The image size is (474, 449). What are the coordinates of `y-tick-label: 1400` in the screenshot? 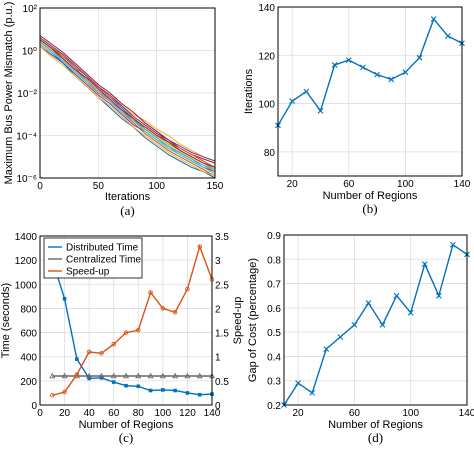 It's located at (26, 237).